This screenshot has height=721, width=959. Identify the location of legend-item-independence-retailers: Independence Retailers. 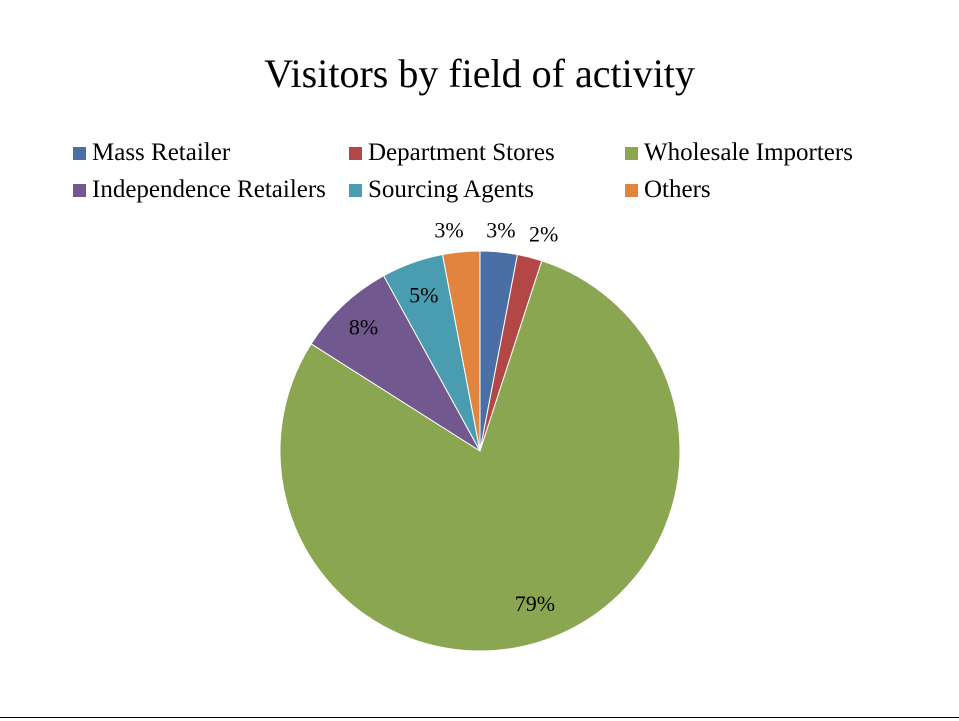
(199, 190).